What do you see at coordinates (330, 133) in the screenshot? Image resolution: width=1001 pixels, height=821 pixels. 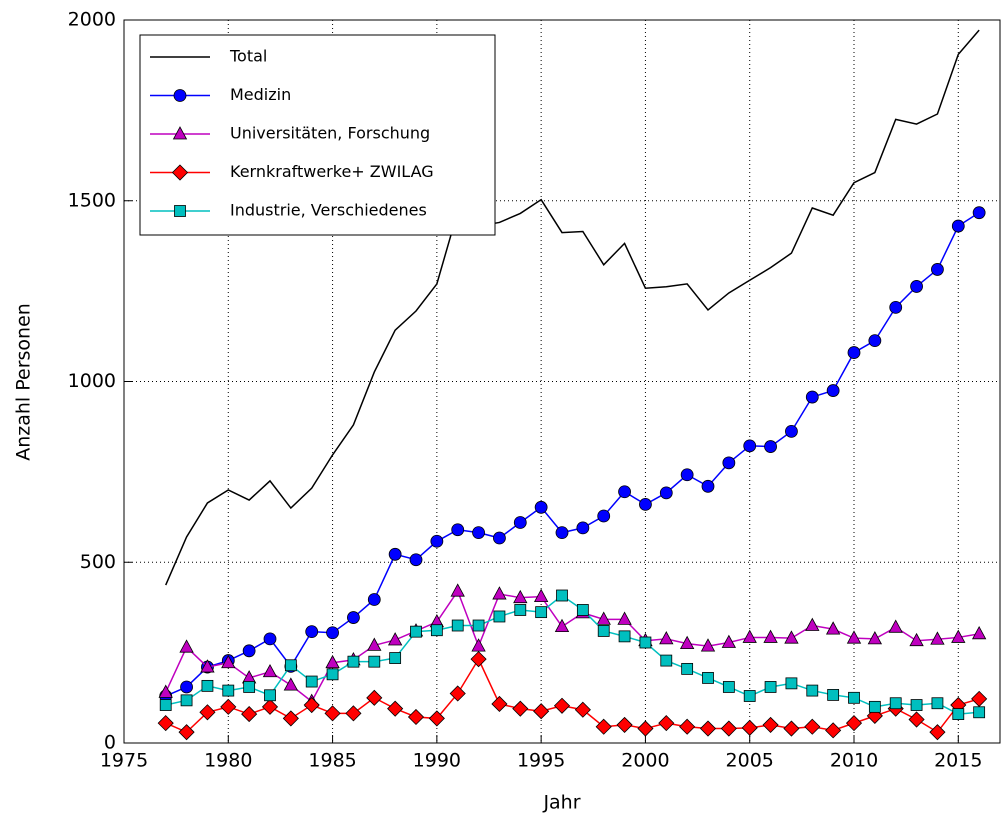 I see `legend-label: Universitäten, Forschung` at bounding box center [330, 133].